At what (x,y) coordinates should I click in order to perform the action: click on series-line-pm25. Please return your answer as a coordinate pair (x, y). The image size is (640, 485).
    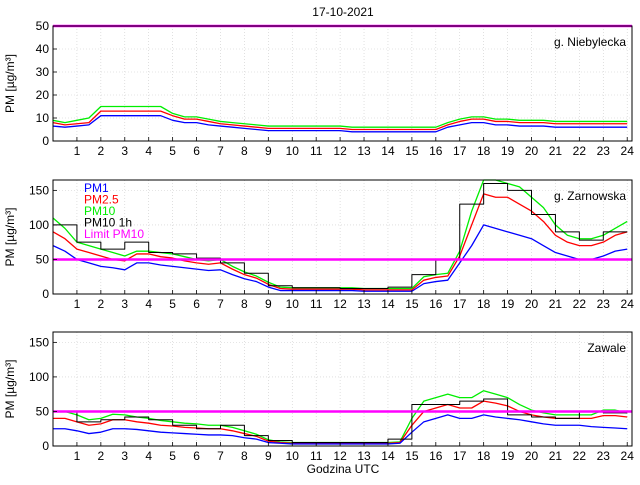
    Looking at the image, I should click on (340, 120).